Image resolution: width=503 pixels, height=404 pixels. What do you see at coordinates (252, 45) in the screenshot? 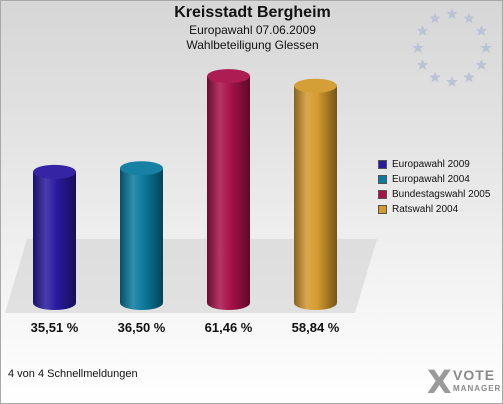
I see `chart-subtitle-2: Wahlbeteiligung Glessen` at bounding box center [252, 45].